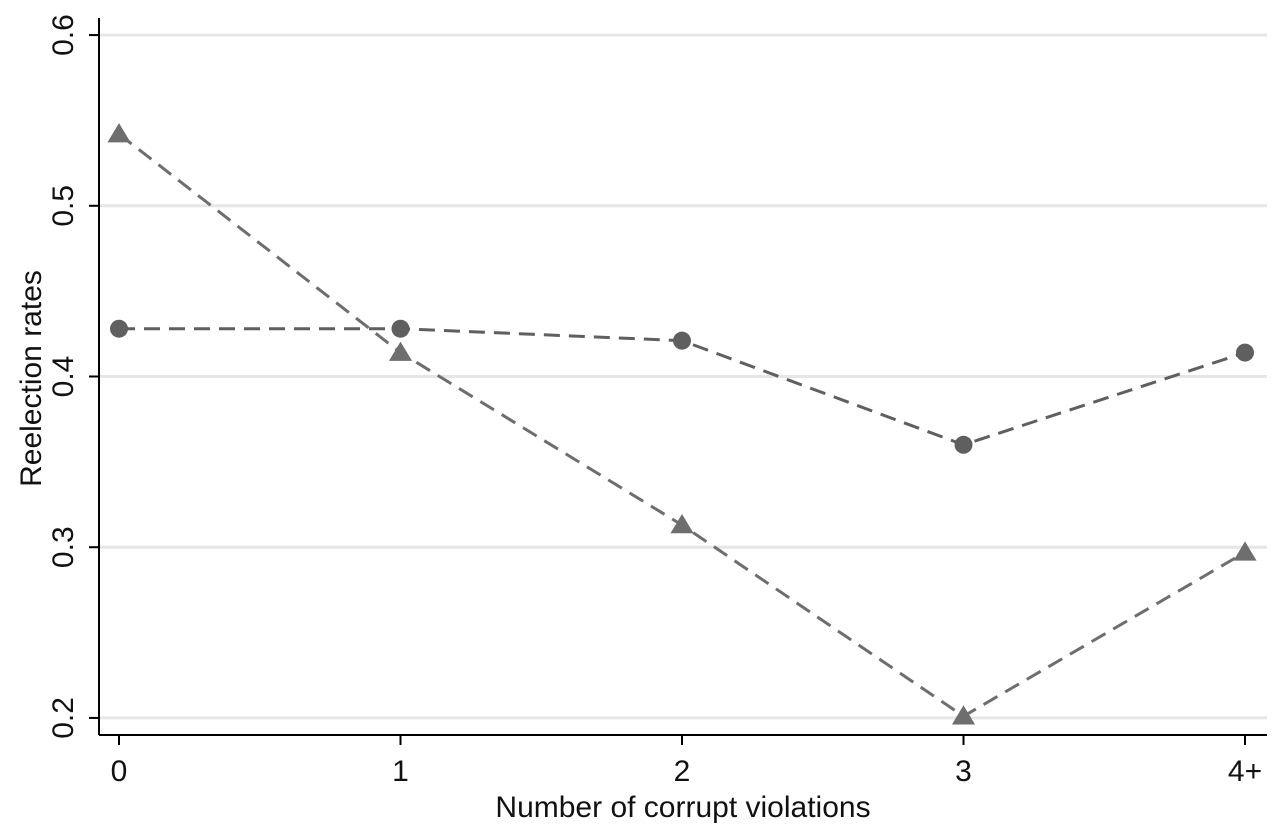  What do you see at coordinates (63, 377) in the screenshot?
I see `y-tick-label: 0.4` at bounding box center [63, 377].